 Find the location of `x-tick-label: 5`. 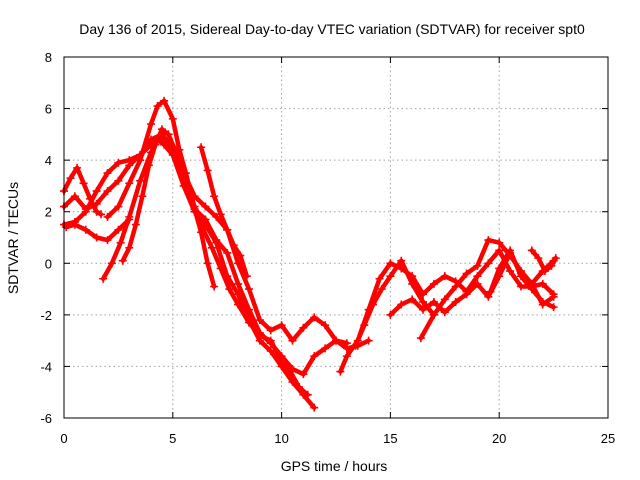

x-tick-label: 5 is located at coordinates (172, 438).